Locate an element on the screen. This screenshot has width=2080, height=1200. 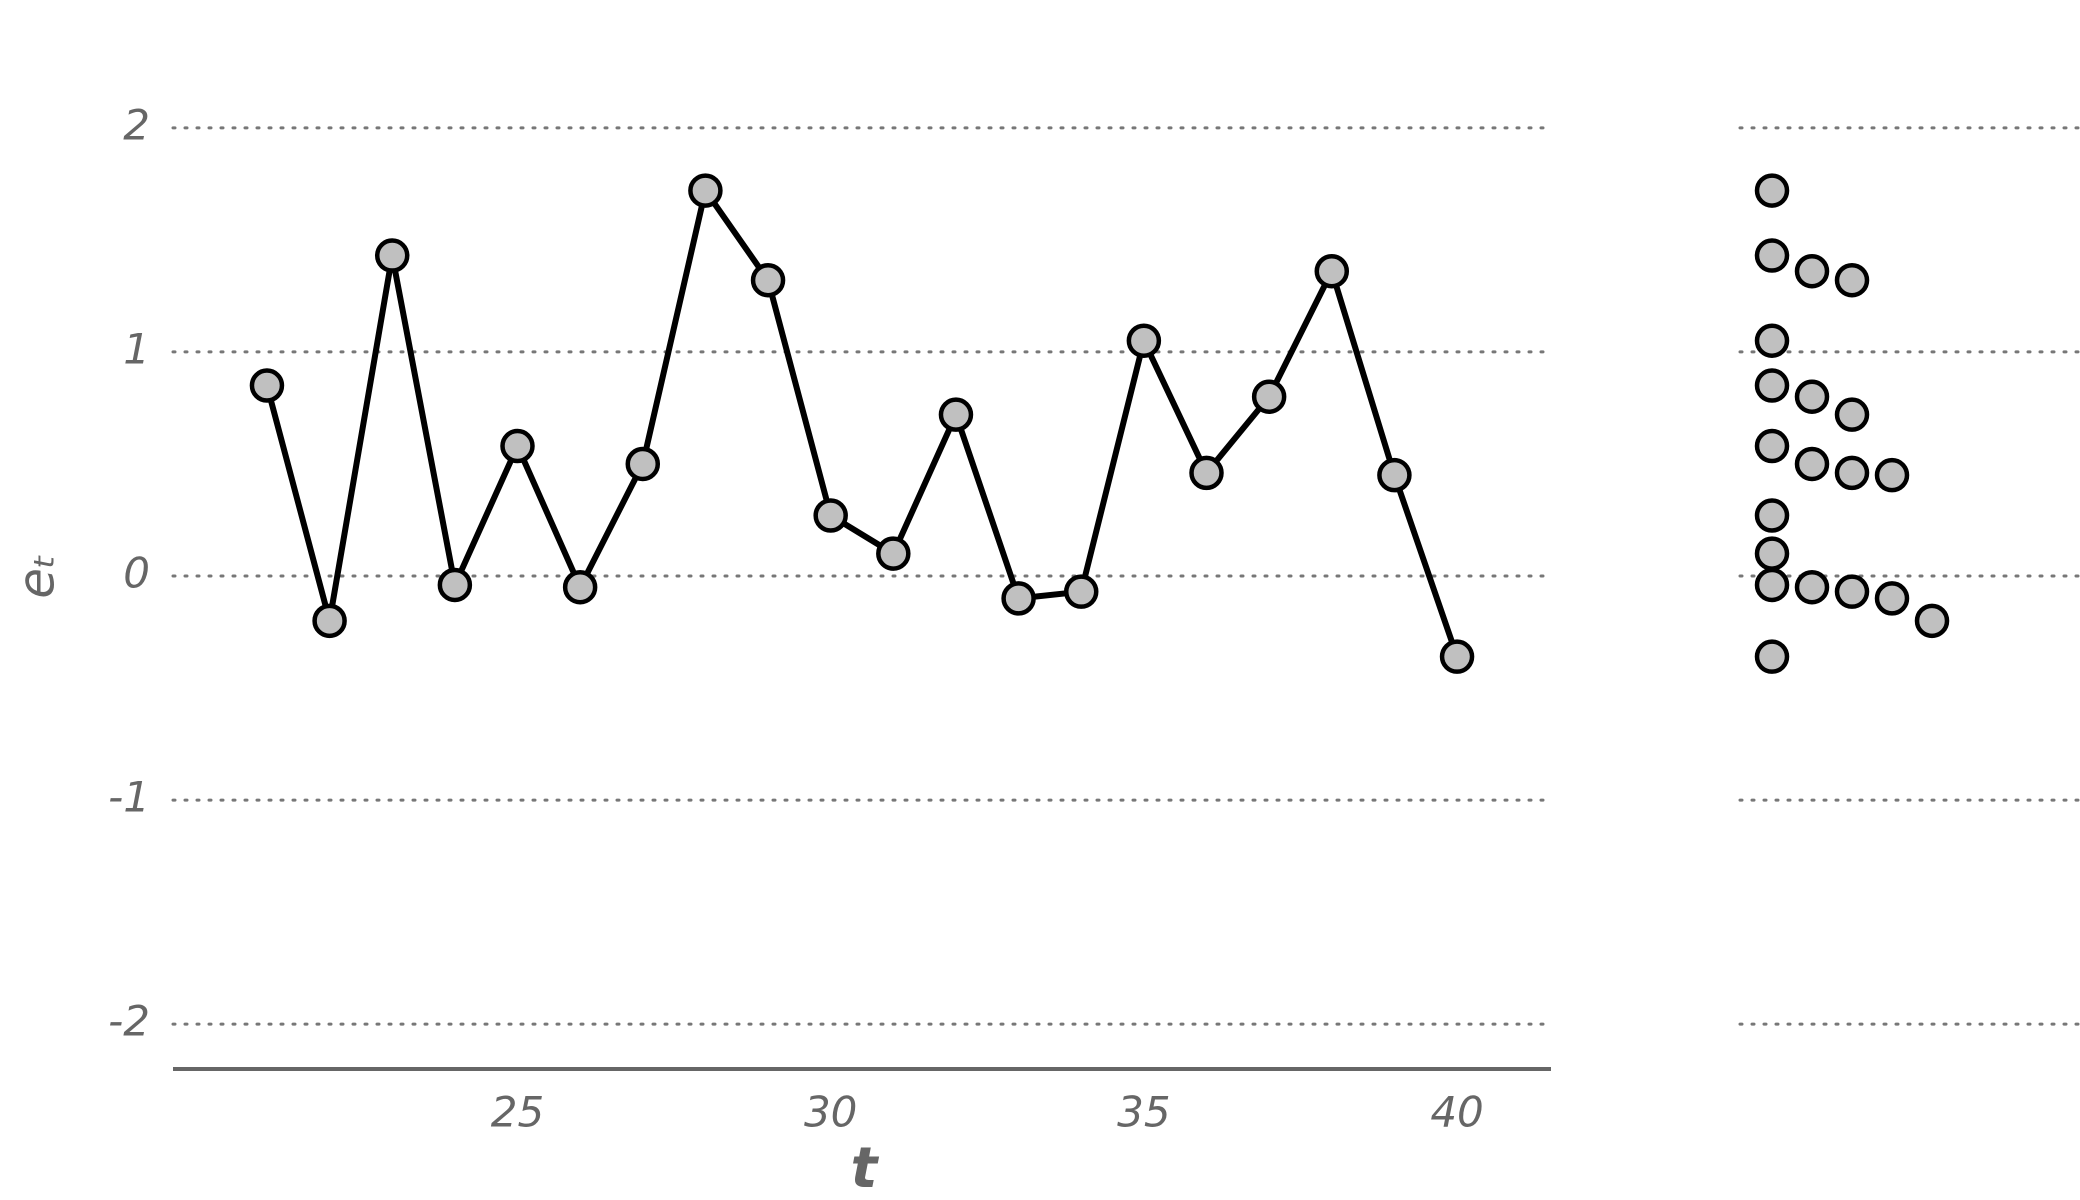
y-tick-label: 1 is located at coordinates (136, 348).